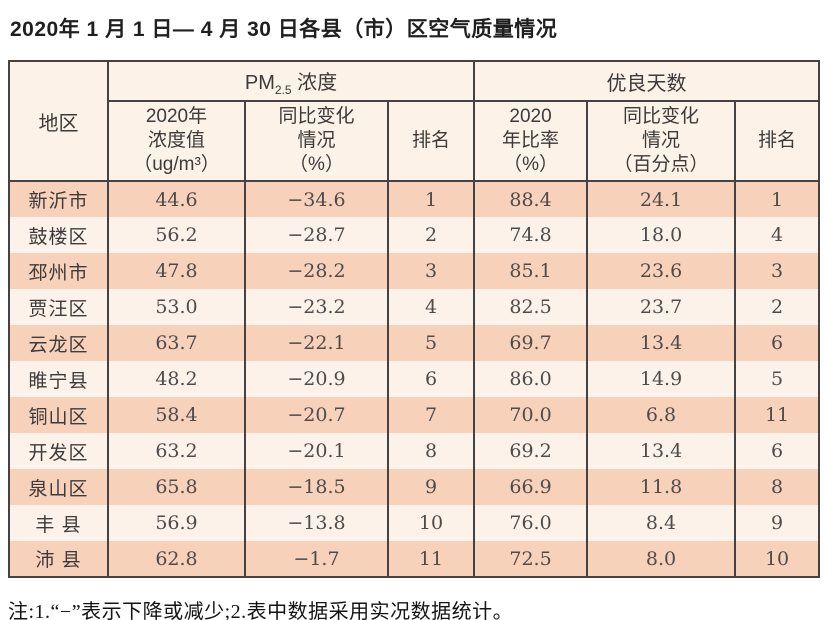  What do you see at coordinates (58, 415) in the screenshot?
I see `region-cell: 铜山区` at bounding box center [58, 415].